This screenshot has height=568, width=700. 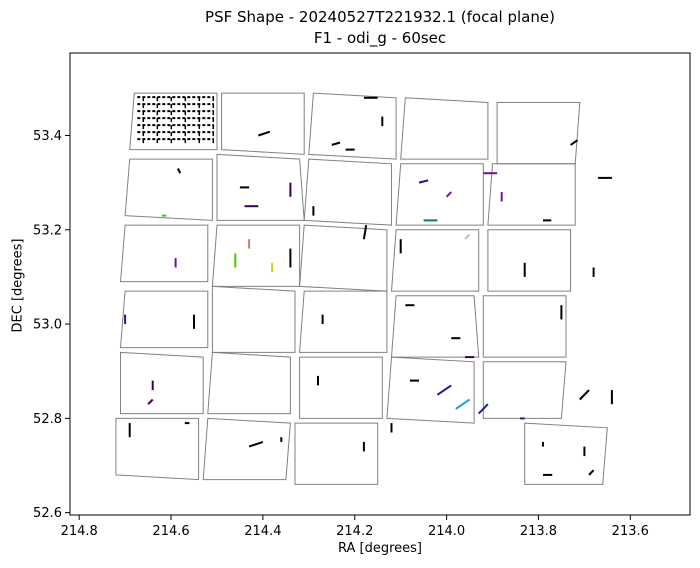 What do you see at coordinates (630, 531) in the screenshot?
I see `x-tick-label-6: 213.6` at bounding box center [630, 531].